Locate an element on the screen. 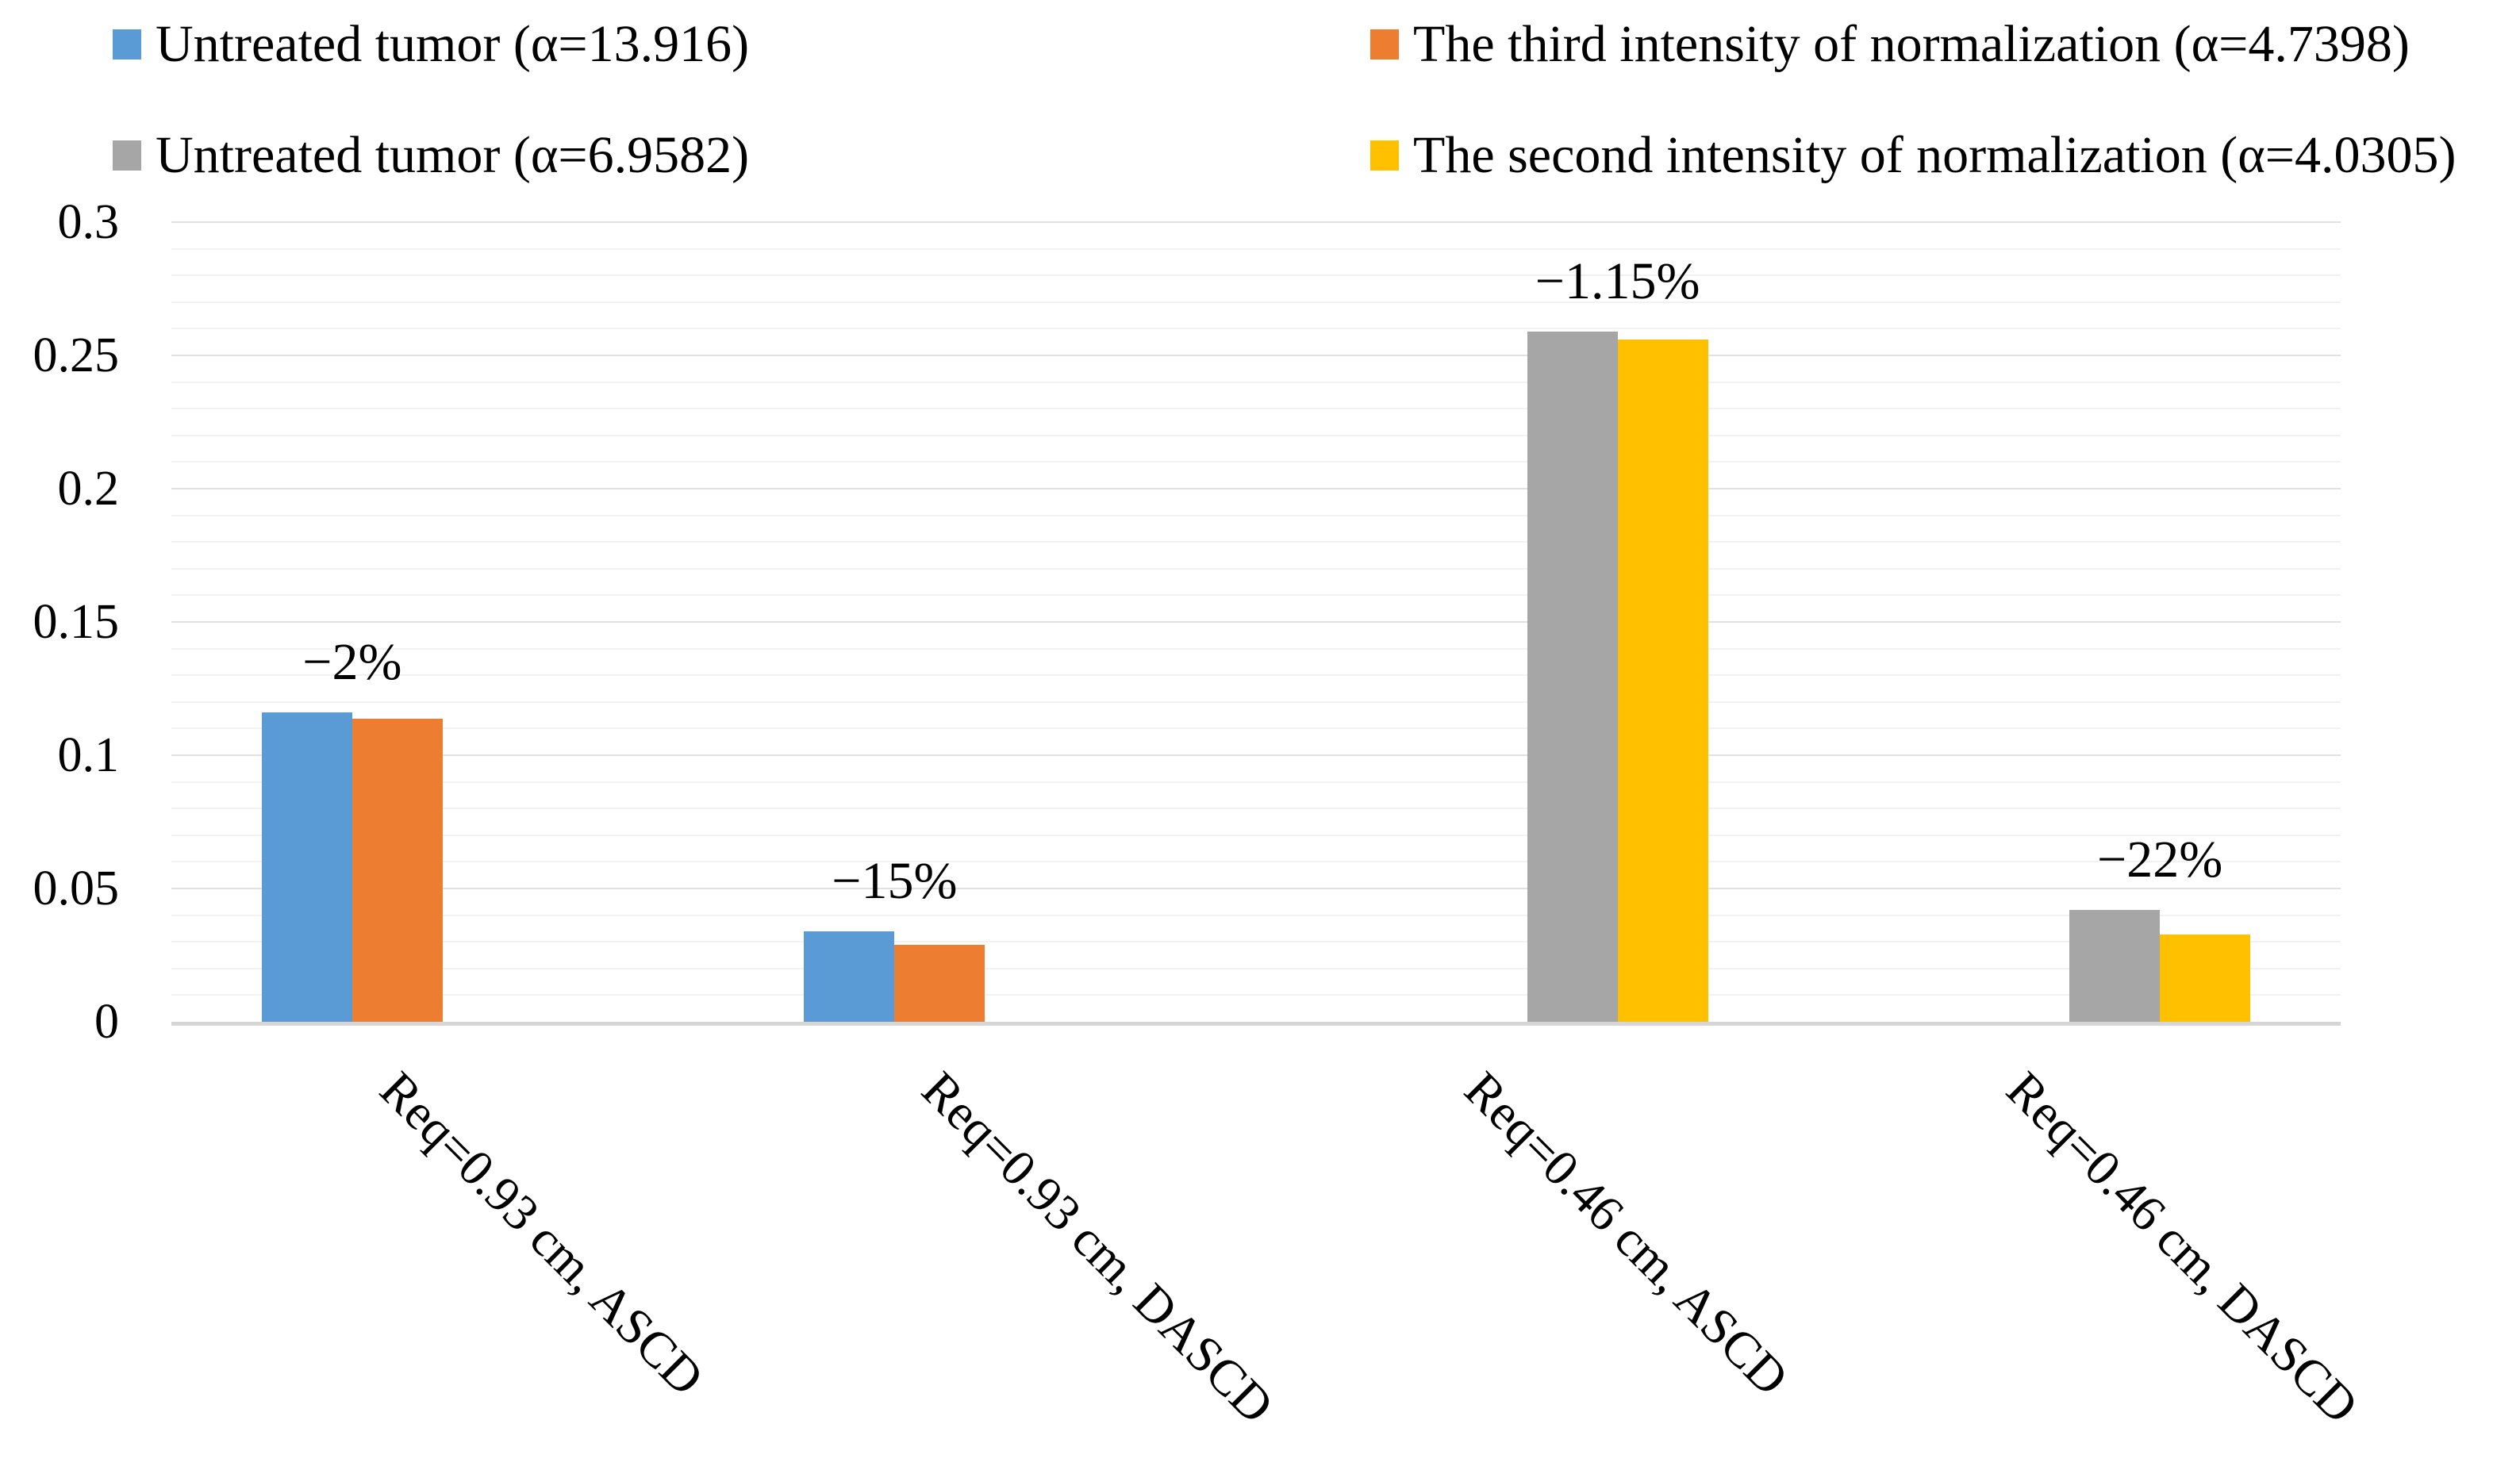 This screenshot has width=2520, height=1470. y-tick-label: 0.1 is located at coordinates (88, 755).